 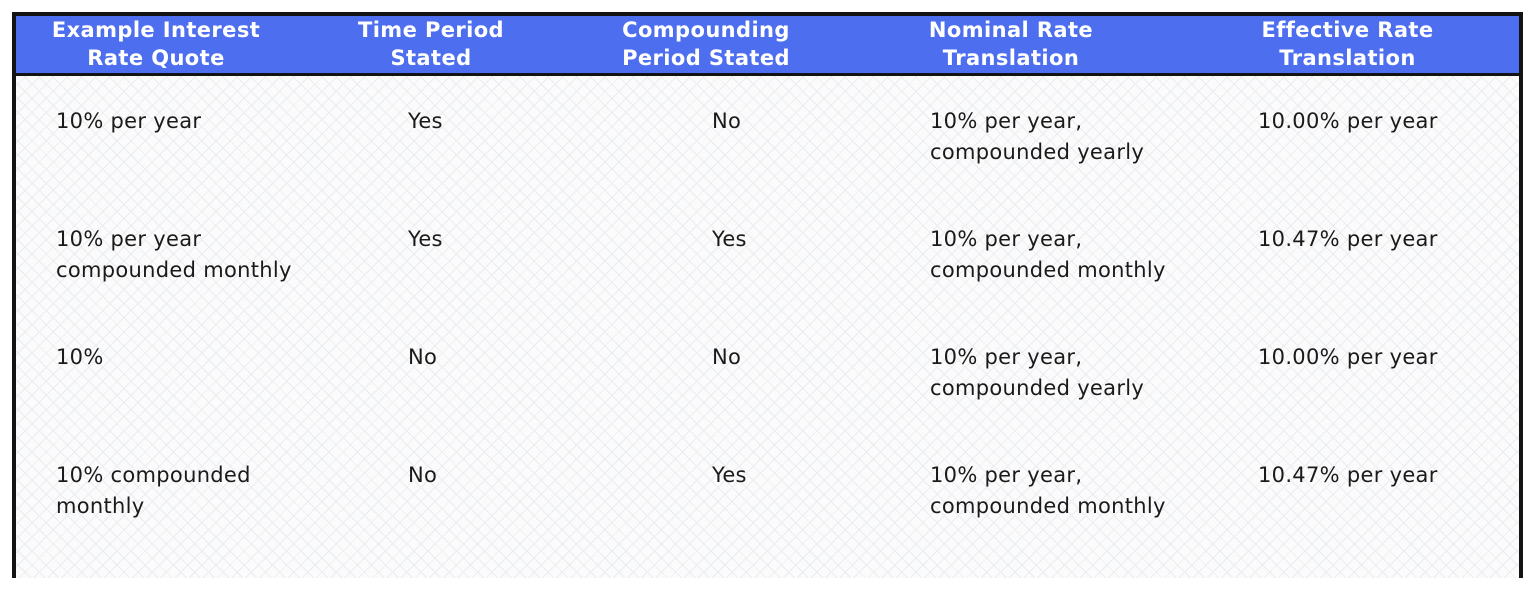 What do you see at coordinates (129, 120) in the screenshot?
I see `cell-quote: 10% per year` at bounding box center [129, 120].